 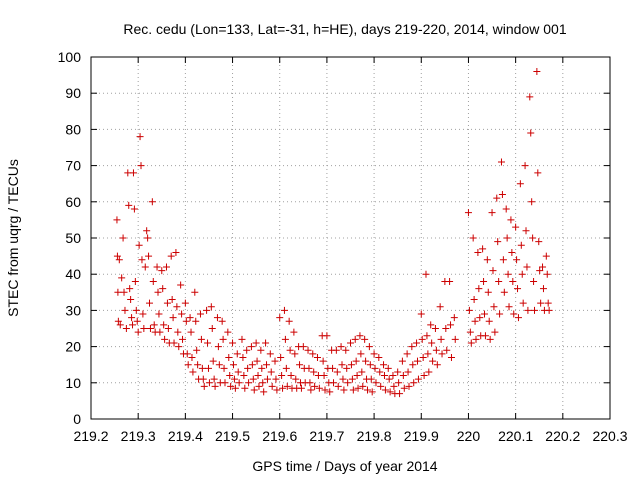 I want to click on x-tick-label: 219.3, so click(x=138, y=436).